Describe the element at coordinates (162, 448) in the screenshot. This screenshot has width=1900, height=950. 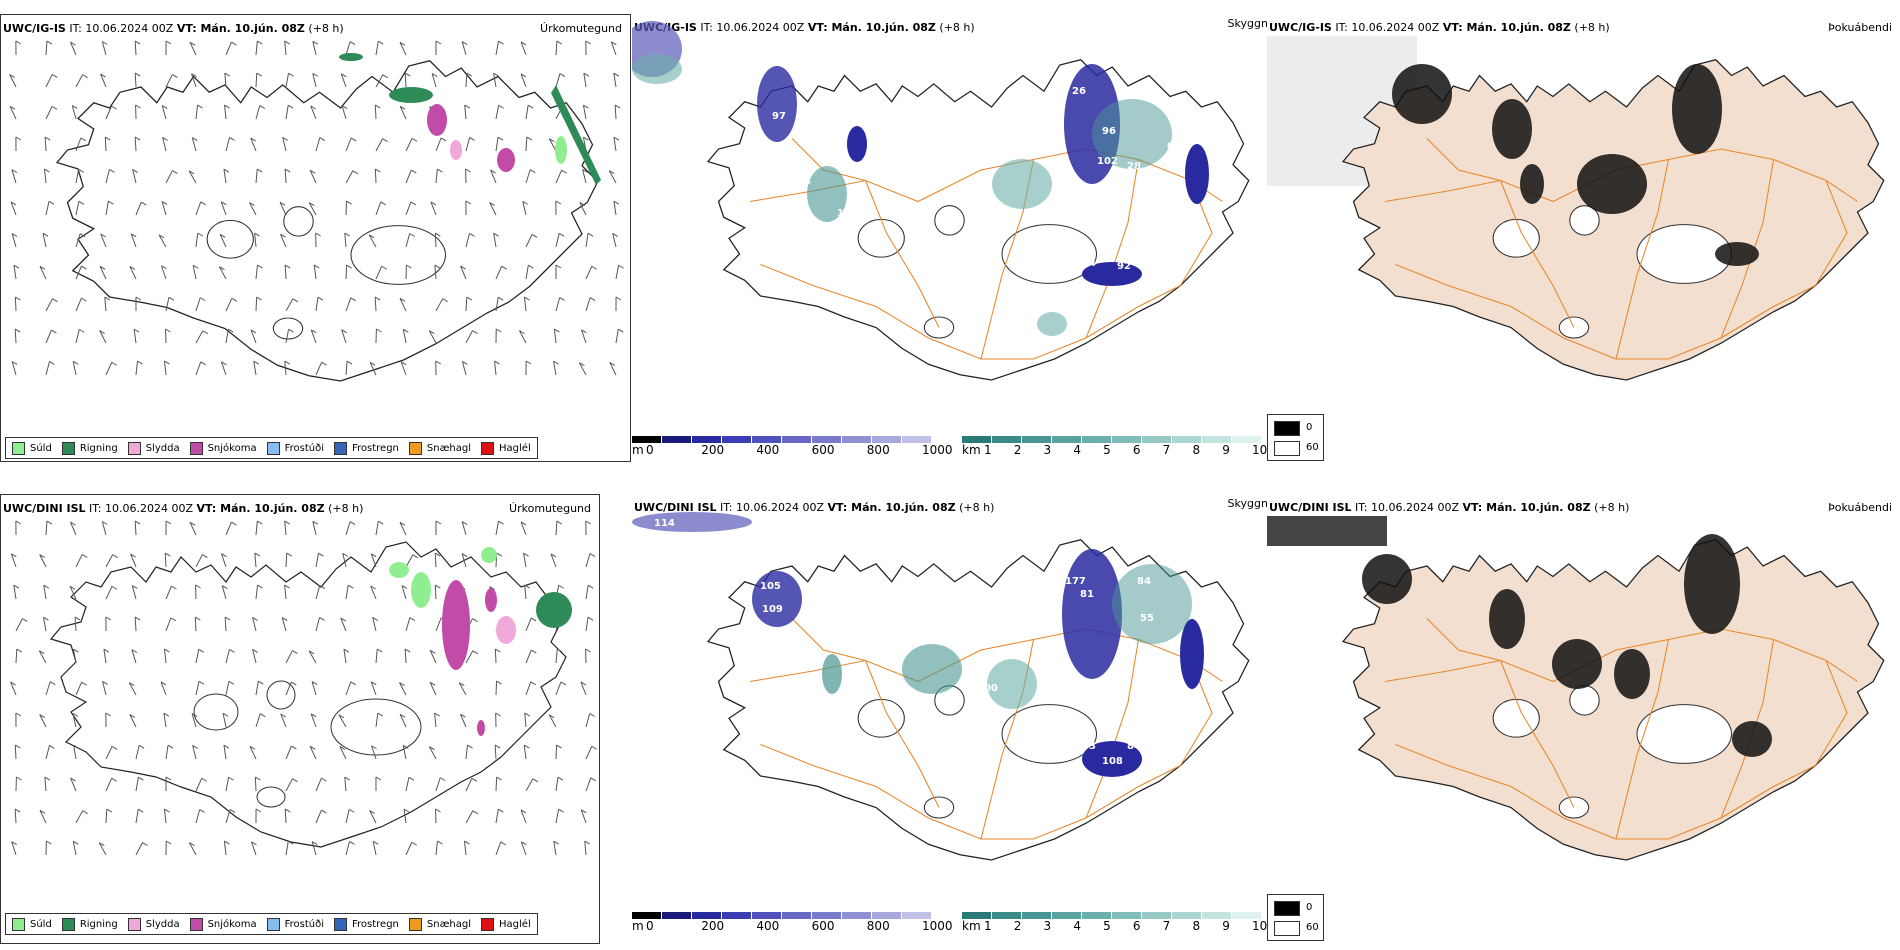
I see `legend-label: Slydda` at that location.